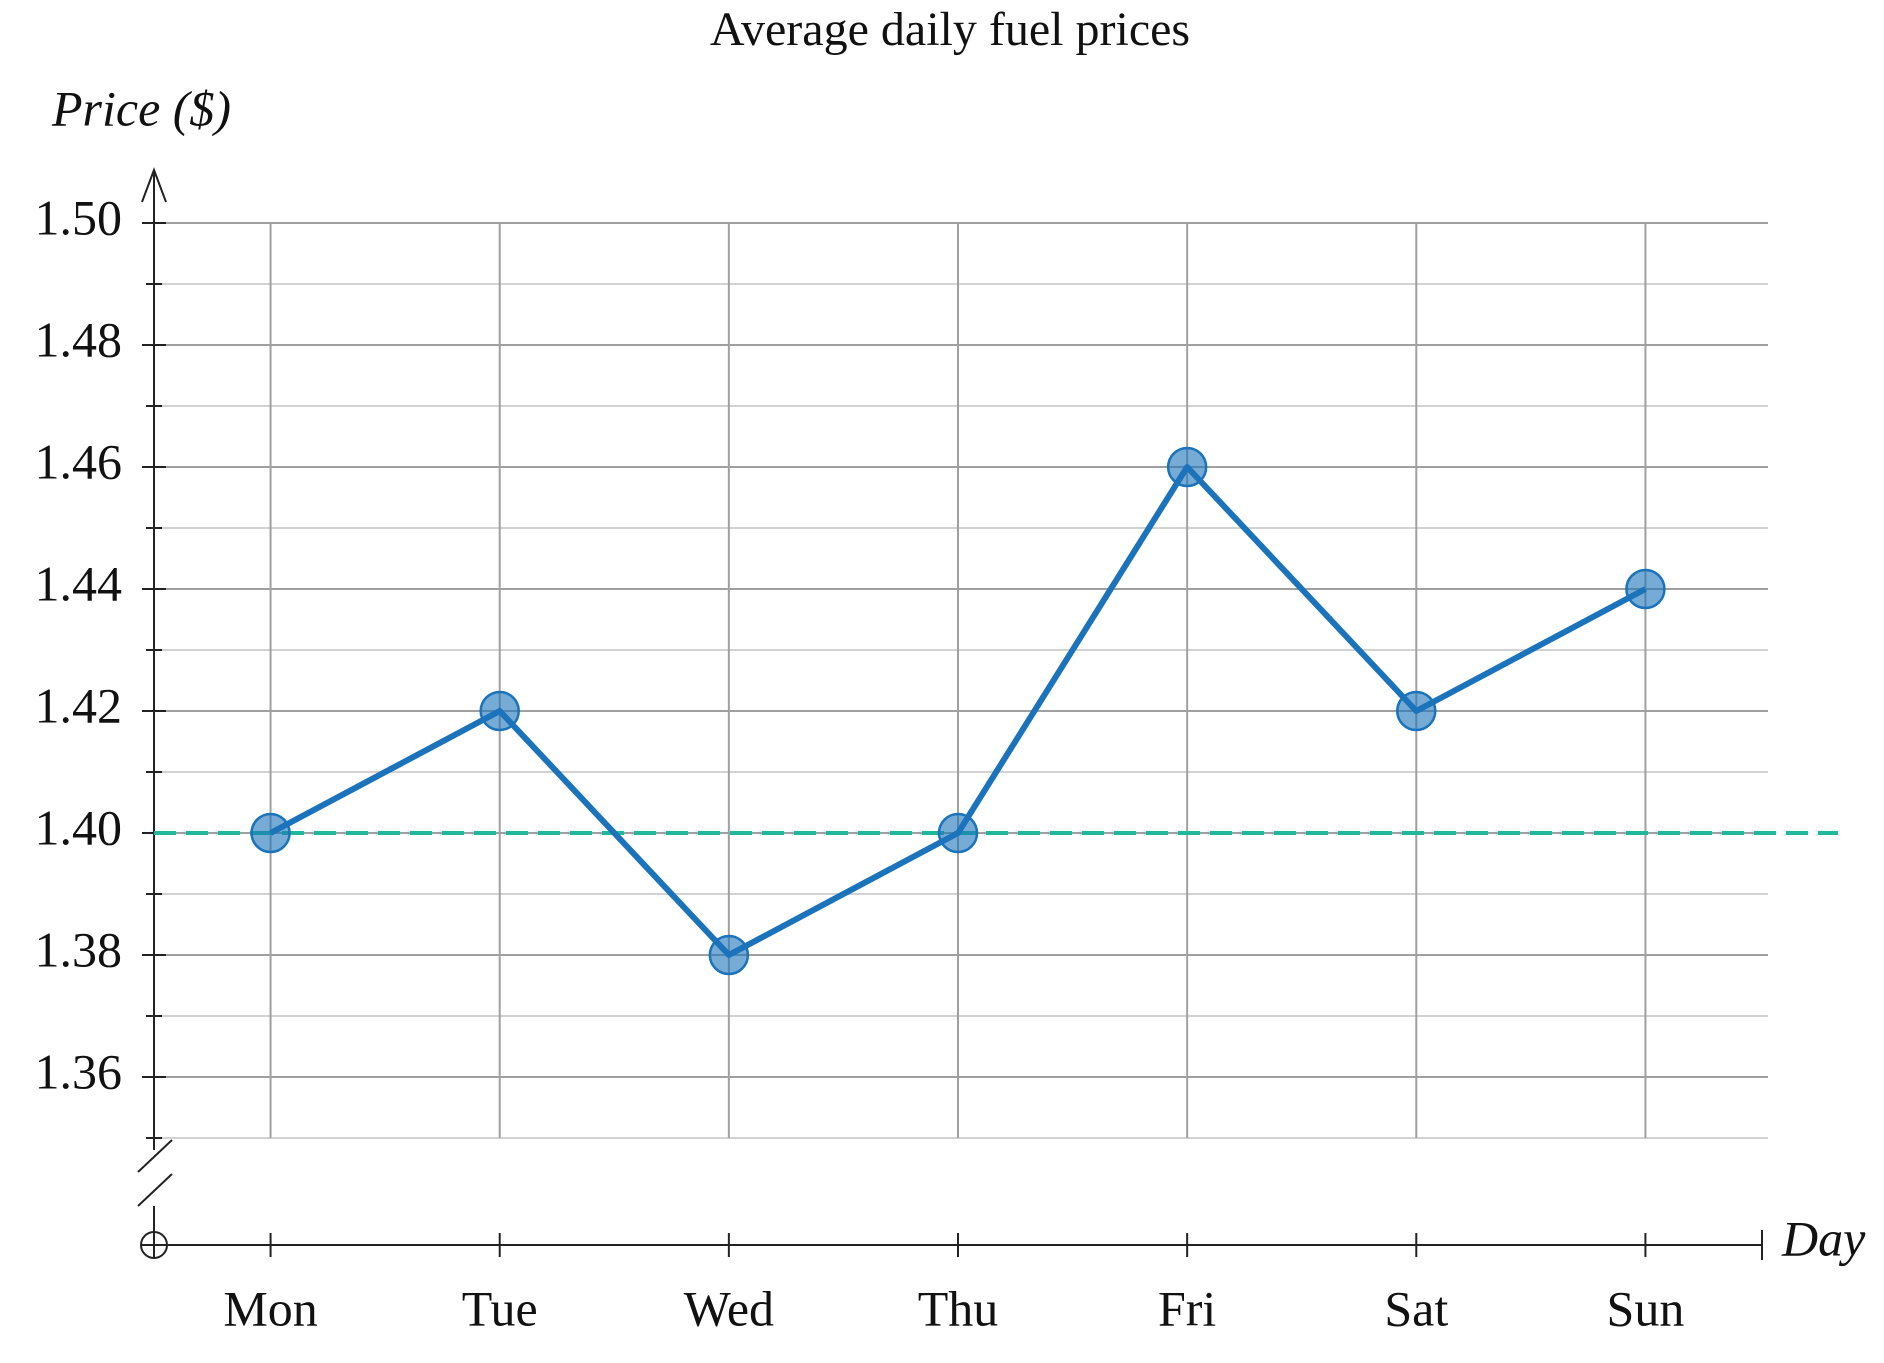  What do you see at coordinates (79, 705) in the screenshot?
I see `y-tick-label: 1.42` at bounding box center [79, 705].